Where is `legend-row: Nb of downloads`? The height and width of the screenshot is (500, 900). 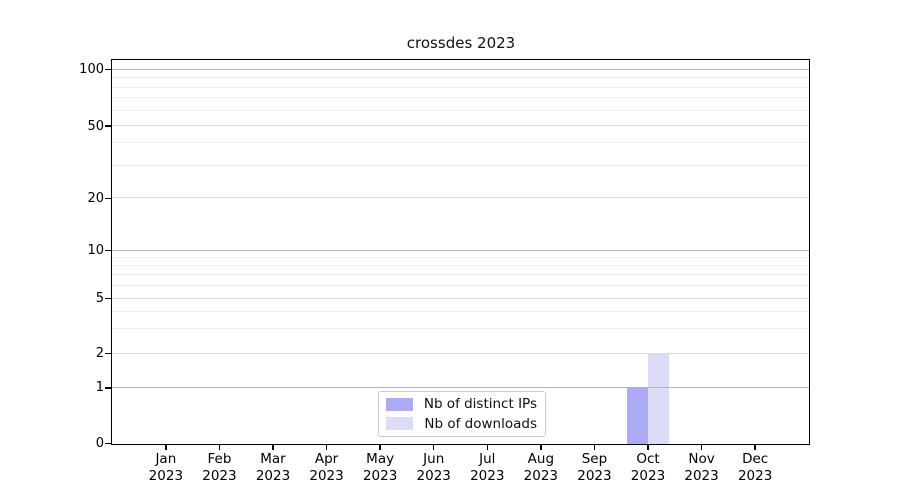 legend-row: Nb of downloads is located at coordinates (461, 424).